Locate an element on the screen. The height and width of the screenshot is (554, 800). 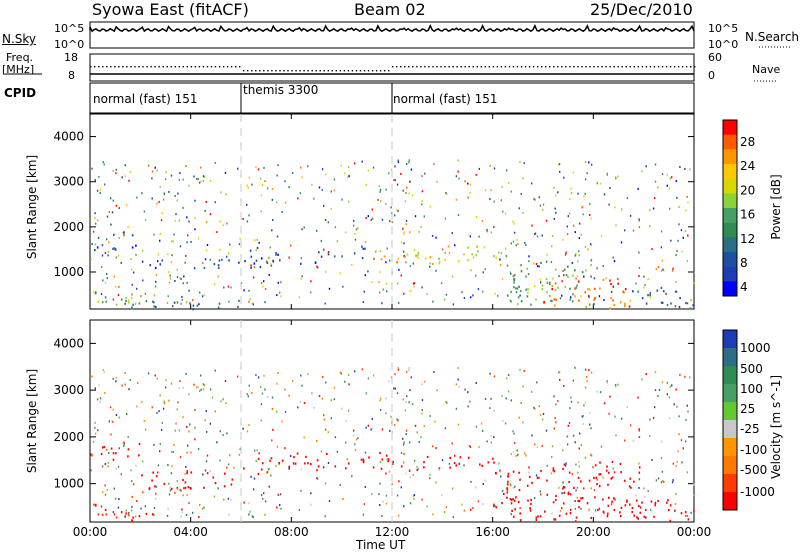
nsky-tick-top: 10^5 is located at coordinates (69, 28).